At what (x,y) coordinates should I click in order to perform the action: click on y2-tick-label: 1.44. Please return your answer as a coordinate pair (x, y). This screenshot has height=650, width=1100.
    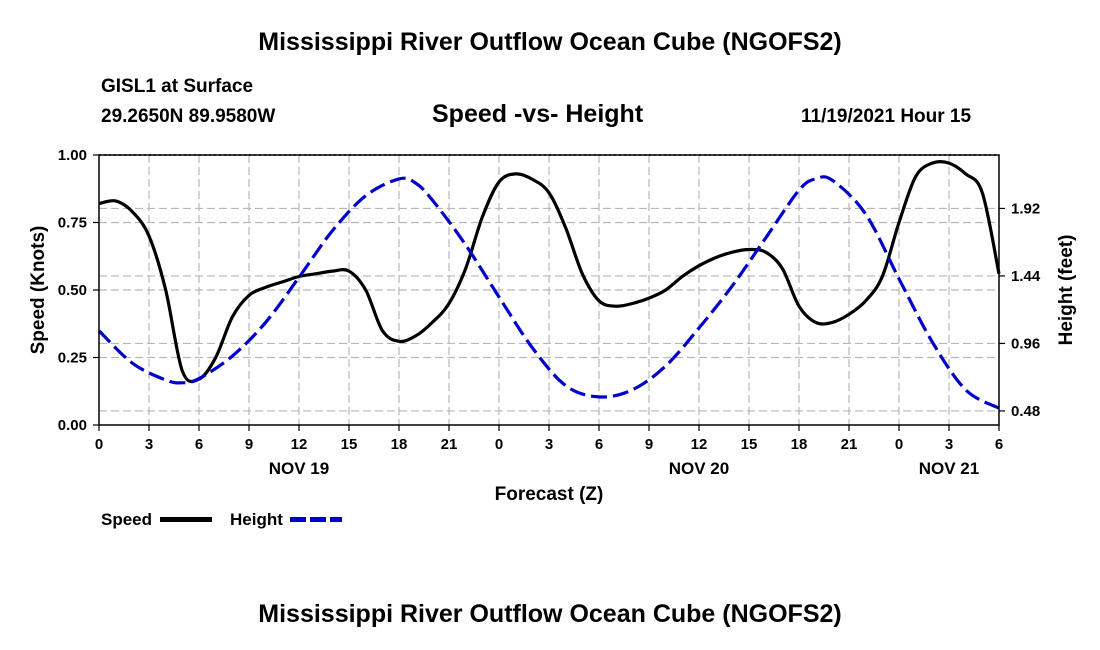
    Looking at the image, I should click on (1026, 276).